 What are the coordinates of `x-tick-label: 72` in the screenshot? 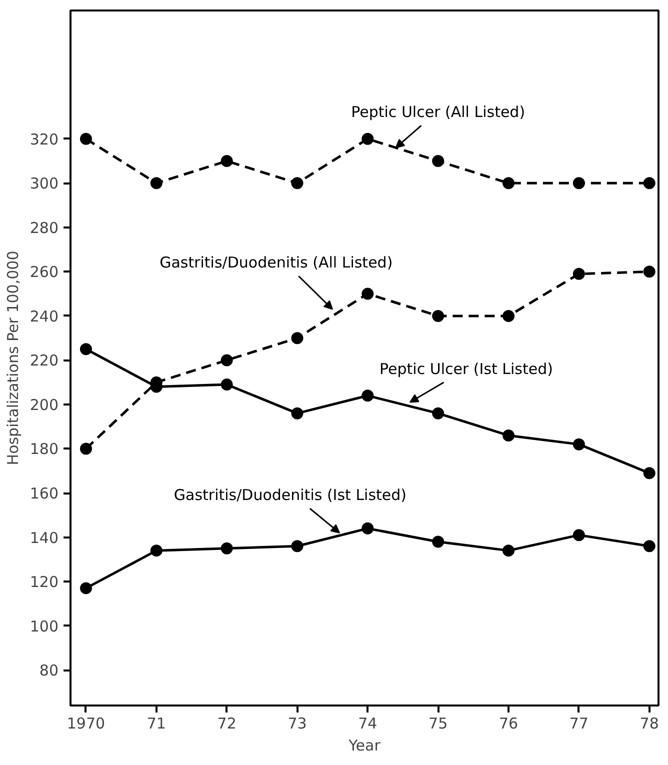 It's located at (226, 723).